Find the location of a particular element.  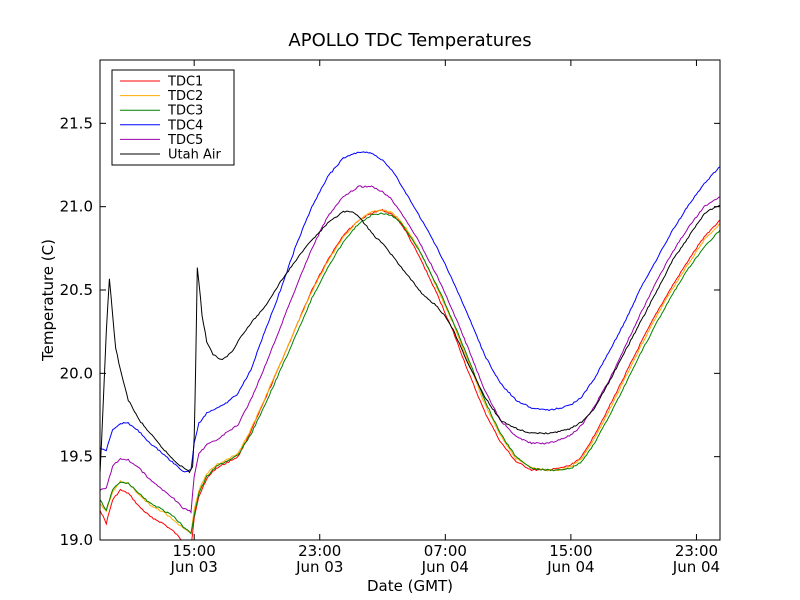

legend-box is located at coordinates (173, 117).